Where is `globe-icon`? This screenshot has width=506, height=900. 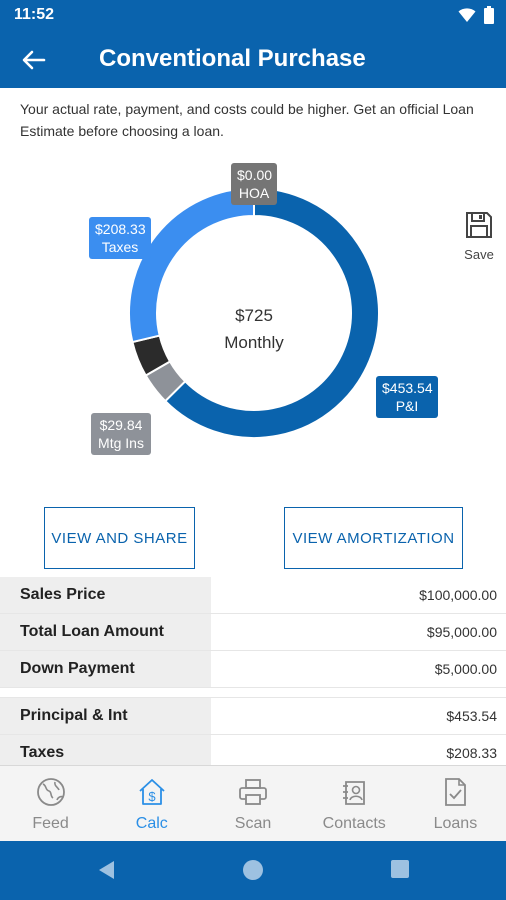 globe-icon is located at coordinates (50, 792).